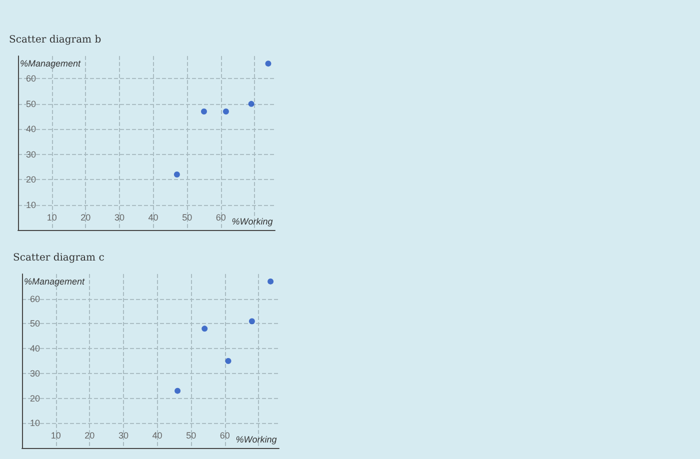 Image resolution: width=700 pixels, height=459 pixels. Describe the element at coordinates (55, 40) in the screenshot. I see `chart-title: Scatter diagram b` at that location.